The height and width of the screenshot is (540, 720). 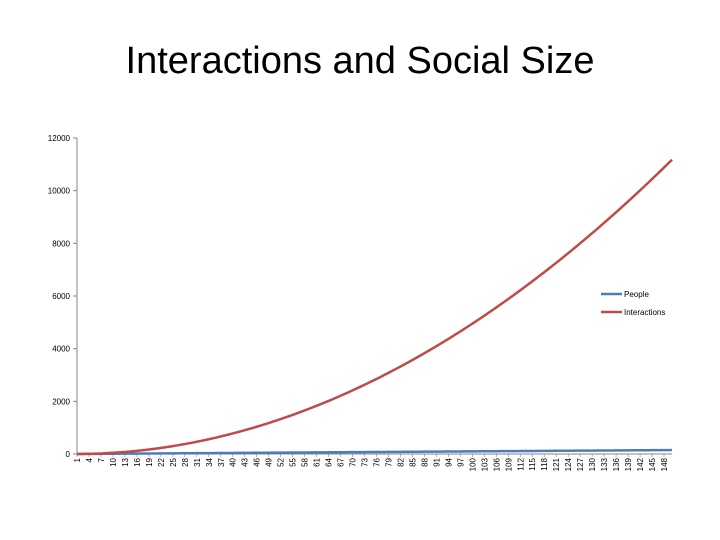 I want to click on x-tick-label: 148, so click(x=664, y=464).